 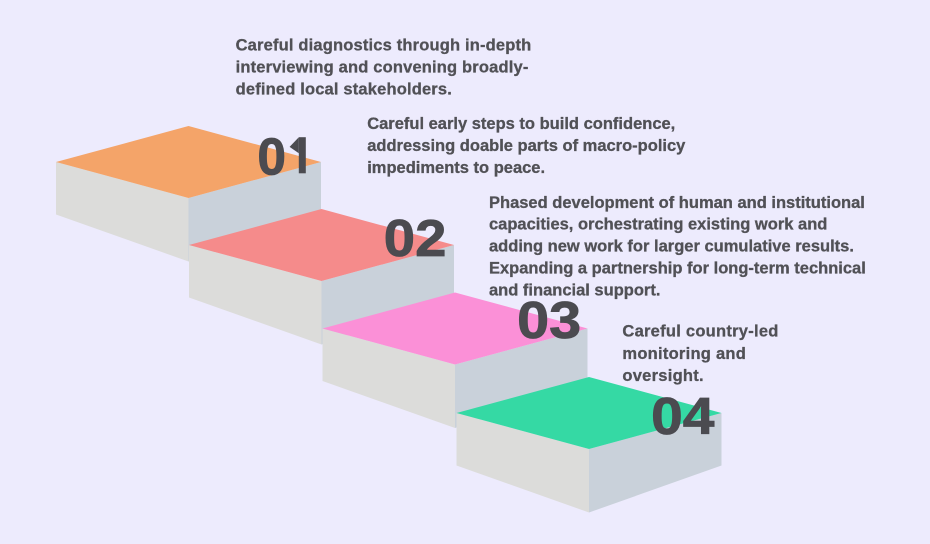 I want to click on svg-text: 0, so click(x=271, y=156).